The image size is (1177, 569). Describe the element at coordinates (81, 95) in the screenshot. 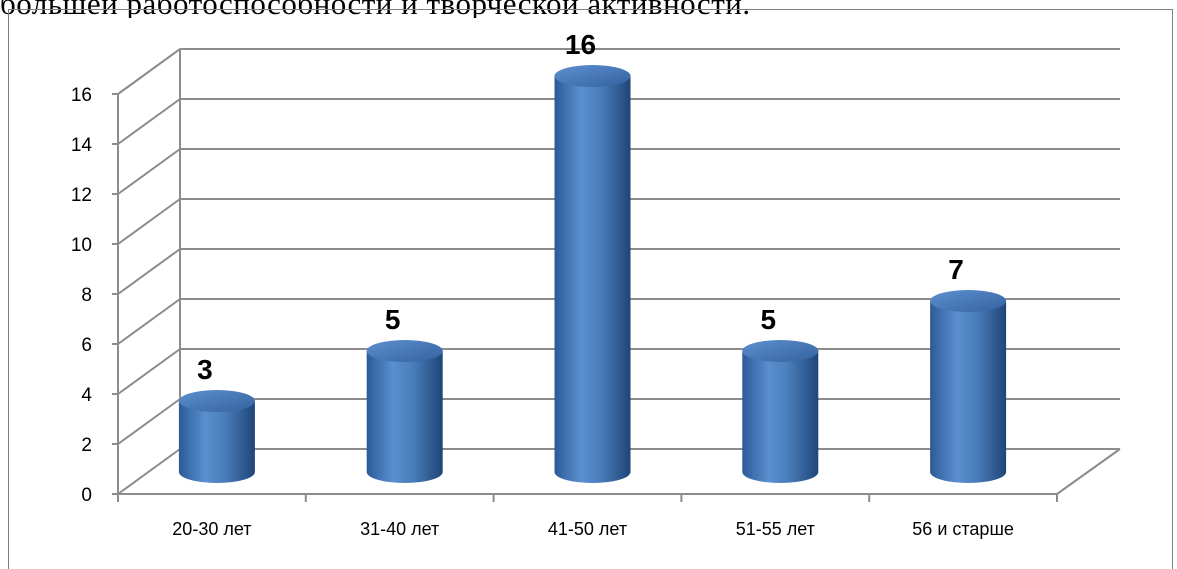

I see `y-tick-label: 16` at that location.